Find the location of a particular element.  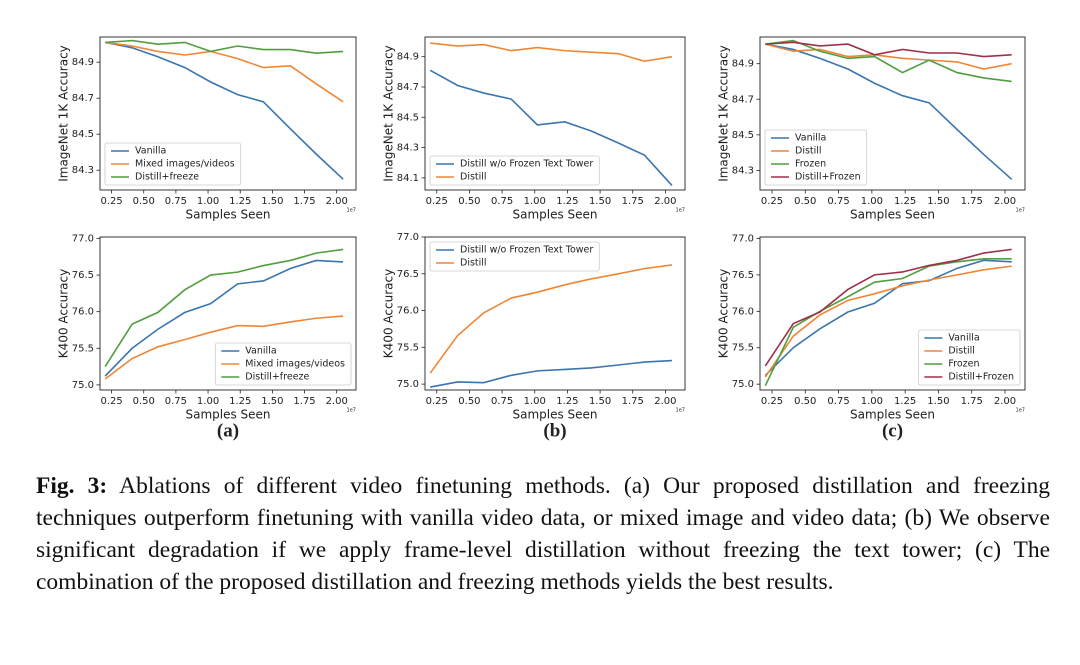

legend: Vanilla Mixed images/videos Distill+freeze is located at coordinates (283, 364).